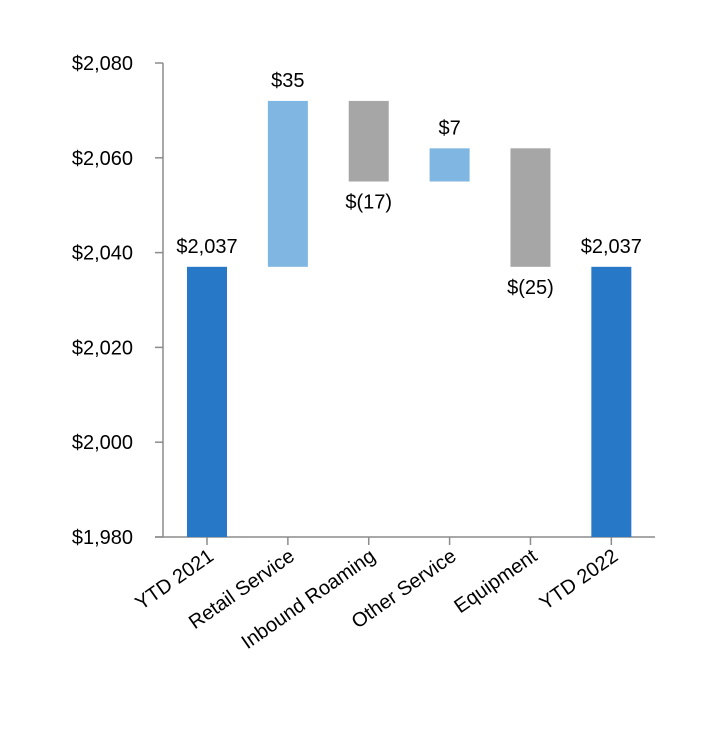 This screenshot has width=720, height=746. I want to click on bar-ytd-2022, so click(611, 401).